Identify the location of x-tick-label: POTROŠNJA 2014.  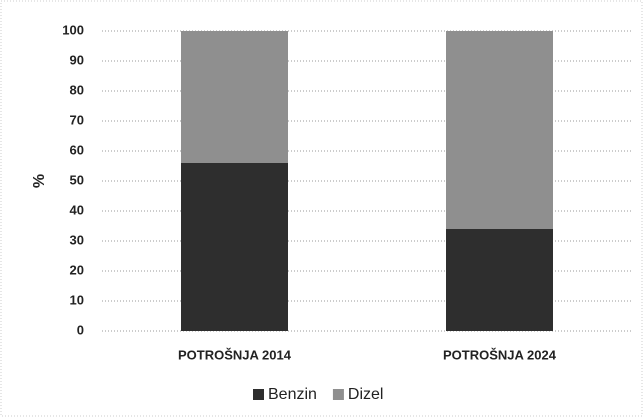
(235, 354).